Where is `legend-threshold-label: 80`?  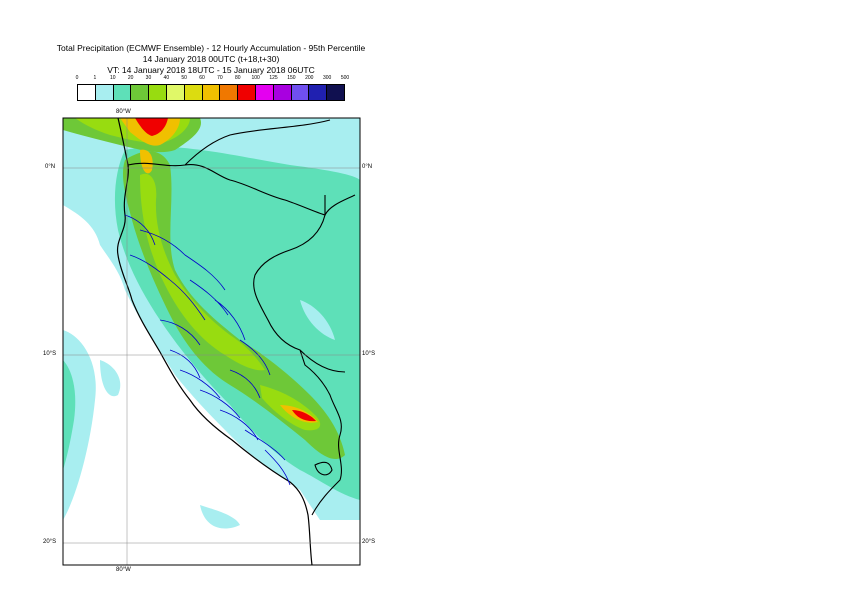 legend-threshold-label: 80 is located at coordinates (238, 78).